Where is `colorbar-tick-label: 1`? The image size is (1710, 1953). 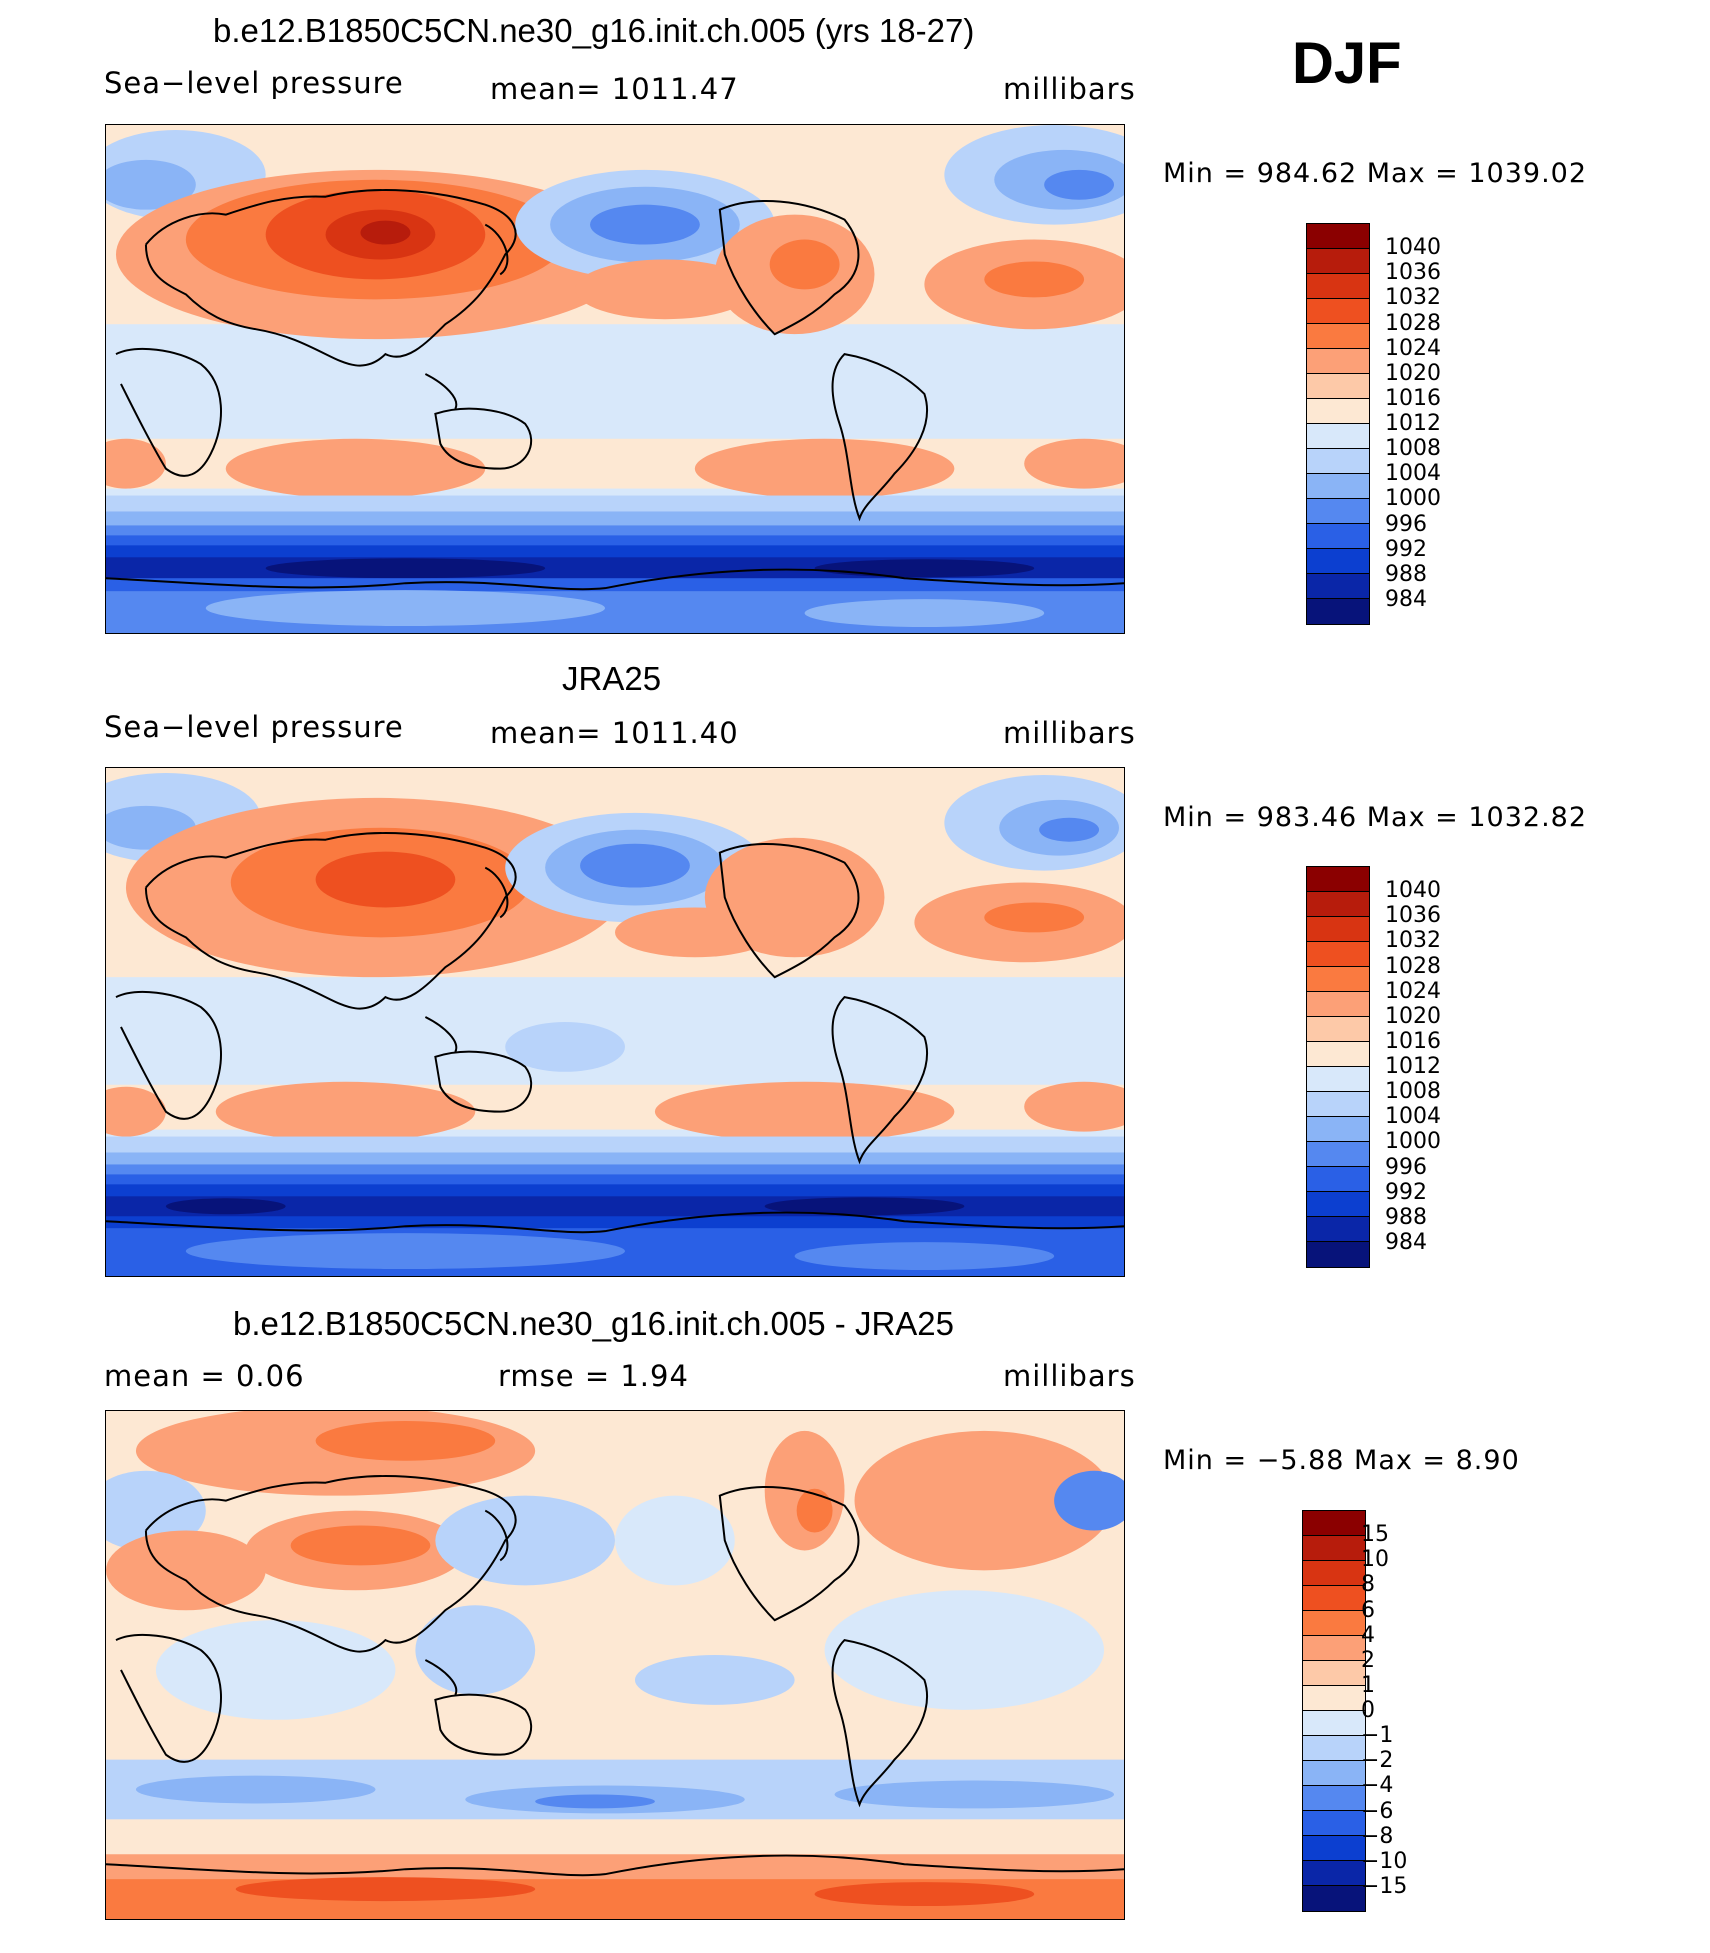 colorbar-tick-label: 1 is located at coordinates (1368, 1685).